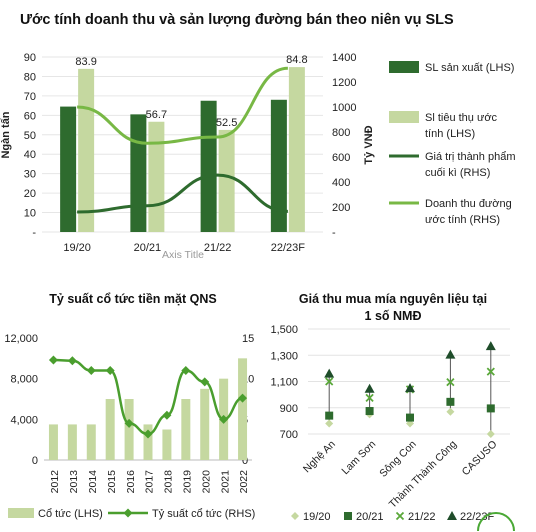 This screenshot has height=532, width=536. What do you see at coordinates (470, 157) in the screenshot?
I see `chart1-legend-label: Giá trị thành phẩm` at bounding box center [470, 157].